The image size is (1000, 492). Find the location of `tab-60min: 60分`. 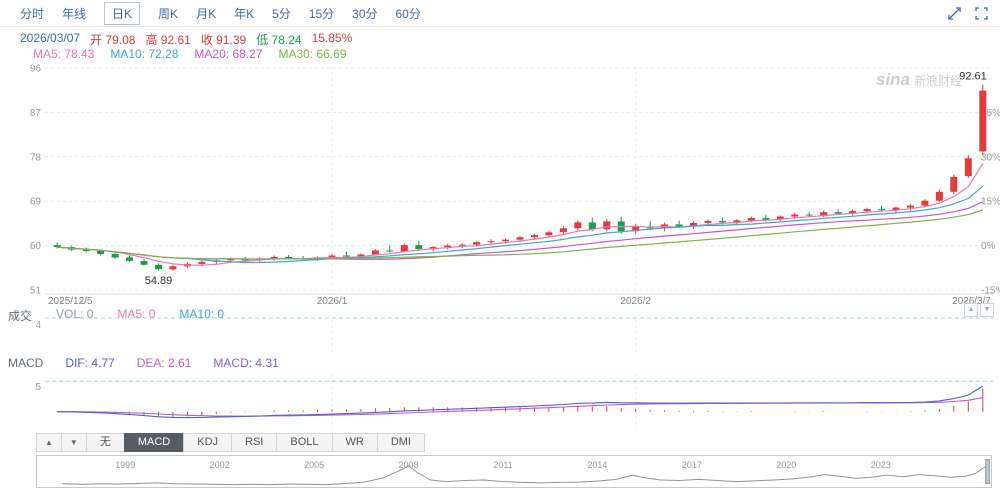

tab-60min: 60分 is located at coordinates (408, 13).